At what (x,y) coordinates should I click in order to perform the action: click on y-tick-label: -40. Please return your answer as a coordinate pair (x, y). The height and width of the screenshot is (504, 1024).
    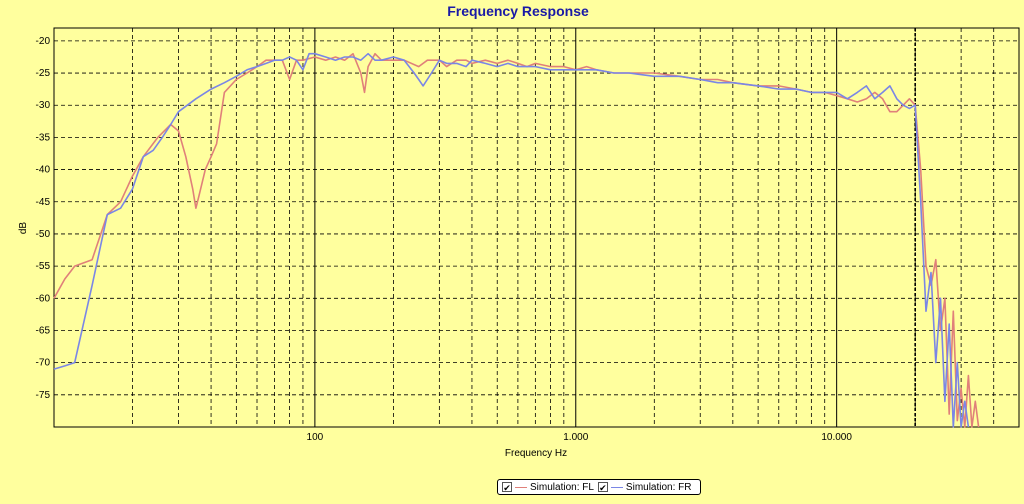
    Looking at the image, I should click on (43, 170).